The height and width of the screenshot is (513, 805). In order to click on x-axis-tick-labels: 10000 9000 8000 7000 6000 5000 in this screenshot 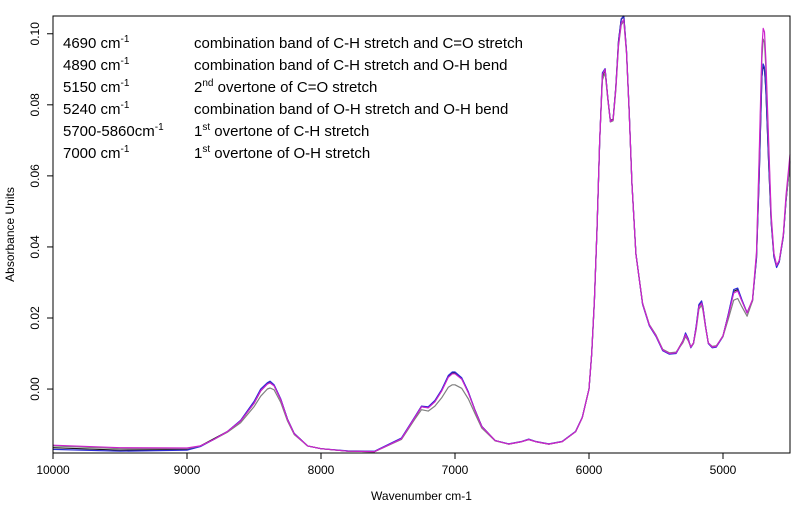, I will do `click(386, 470)`.